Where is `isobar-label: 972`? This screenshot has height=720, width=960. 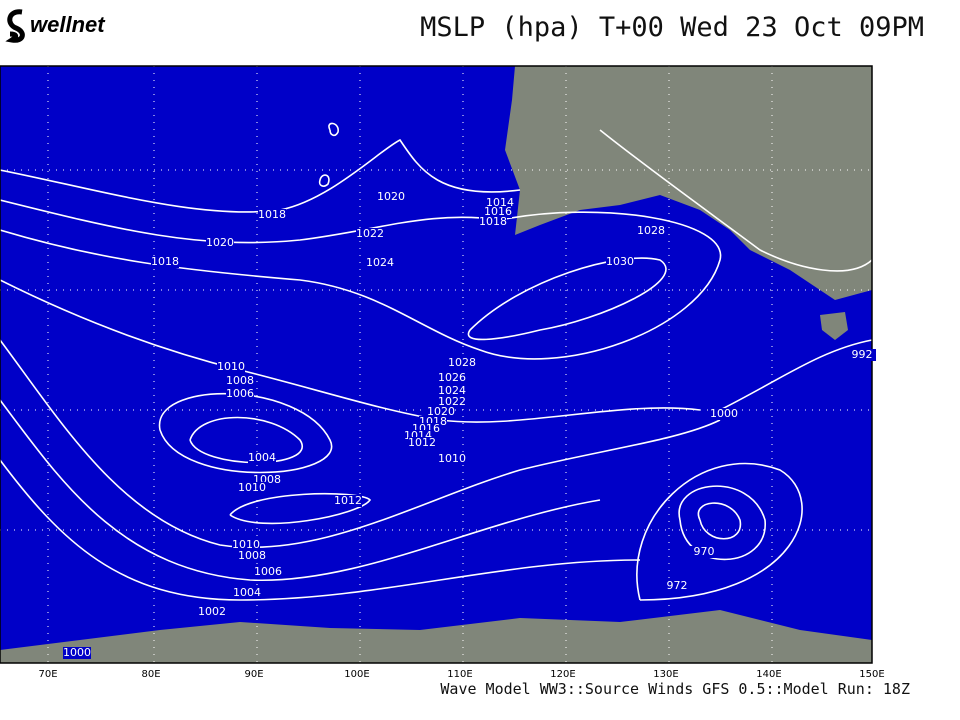 isobar-label: 972 is located at coordinates (677, 585).